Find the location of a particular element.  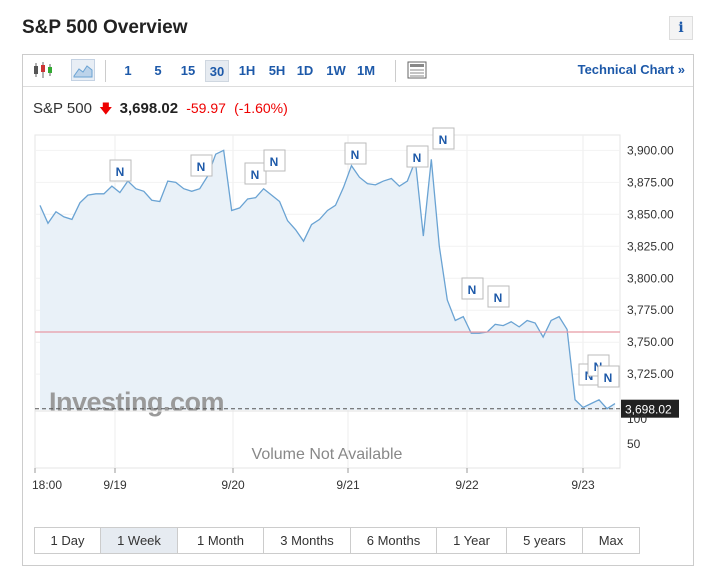

quote-line: S&P 500 🡇 3,698.02 -59.97 (-1.60%) is located at coordinates (160, 111).